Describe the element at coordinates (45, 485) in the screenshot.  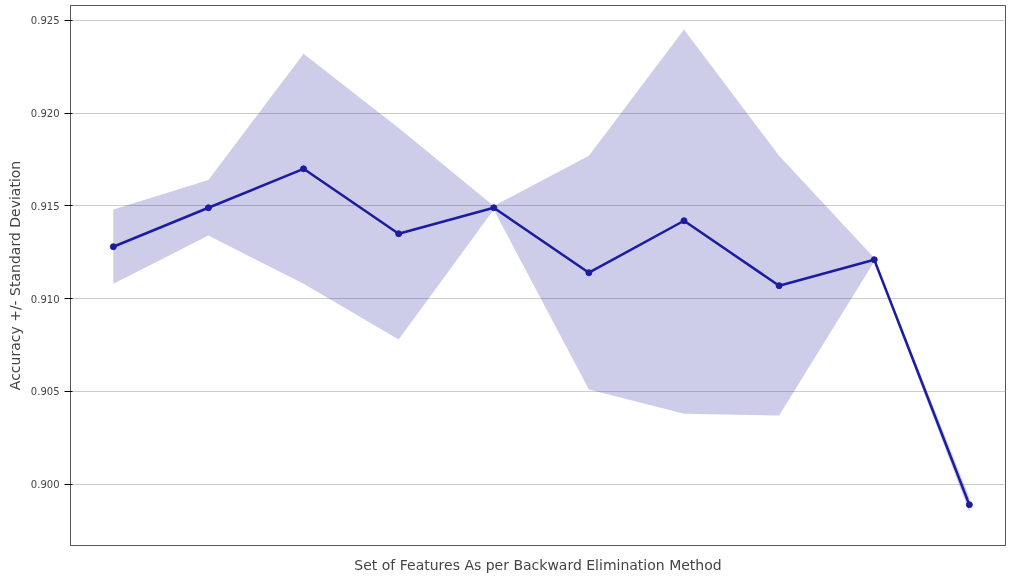
I see `y-tick-label: 0.900` at that location.